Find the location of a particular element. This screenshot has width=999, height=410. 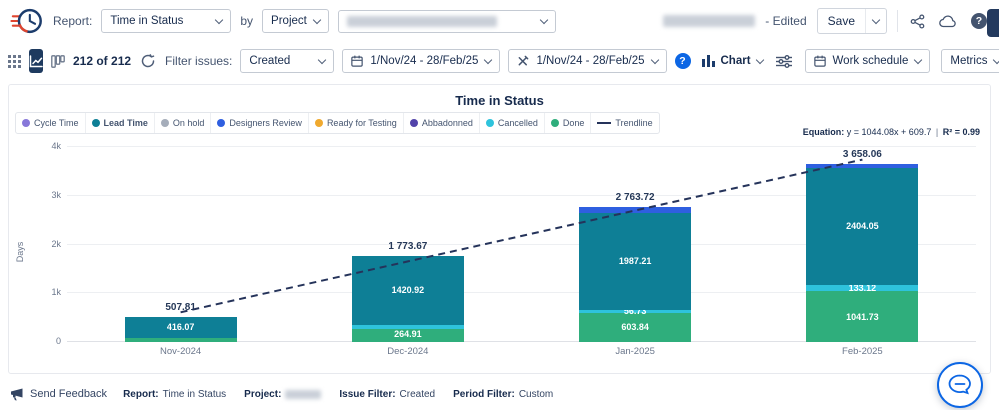

header-actions: - Edited Save ? is located at coordinates (826, 21).